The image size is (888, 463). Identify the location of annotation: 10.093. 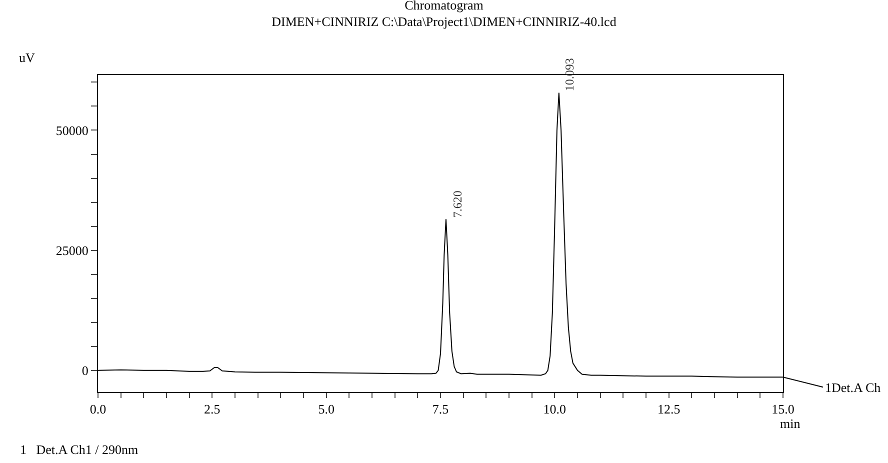
(569, 75).